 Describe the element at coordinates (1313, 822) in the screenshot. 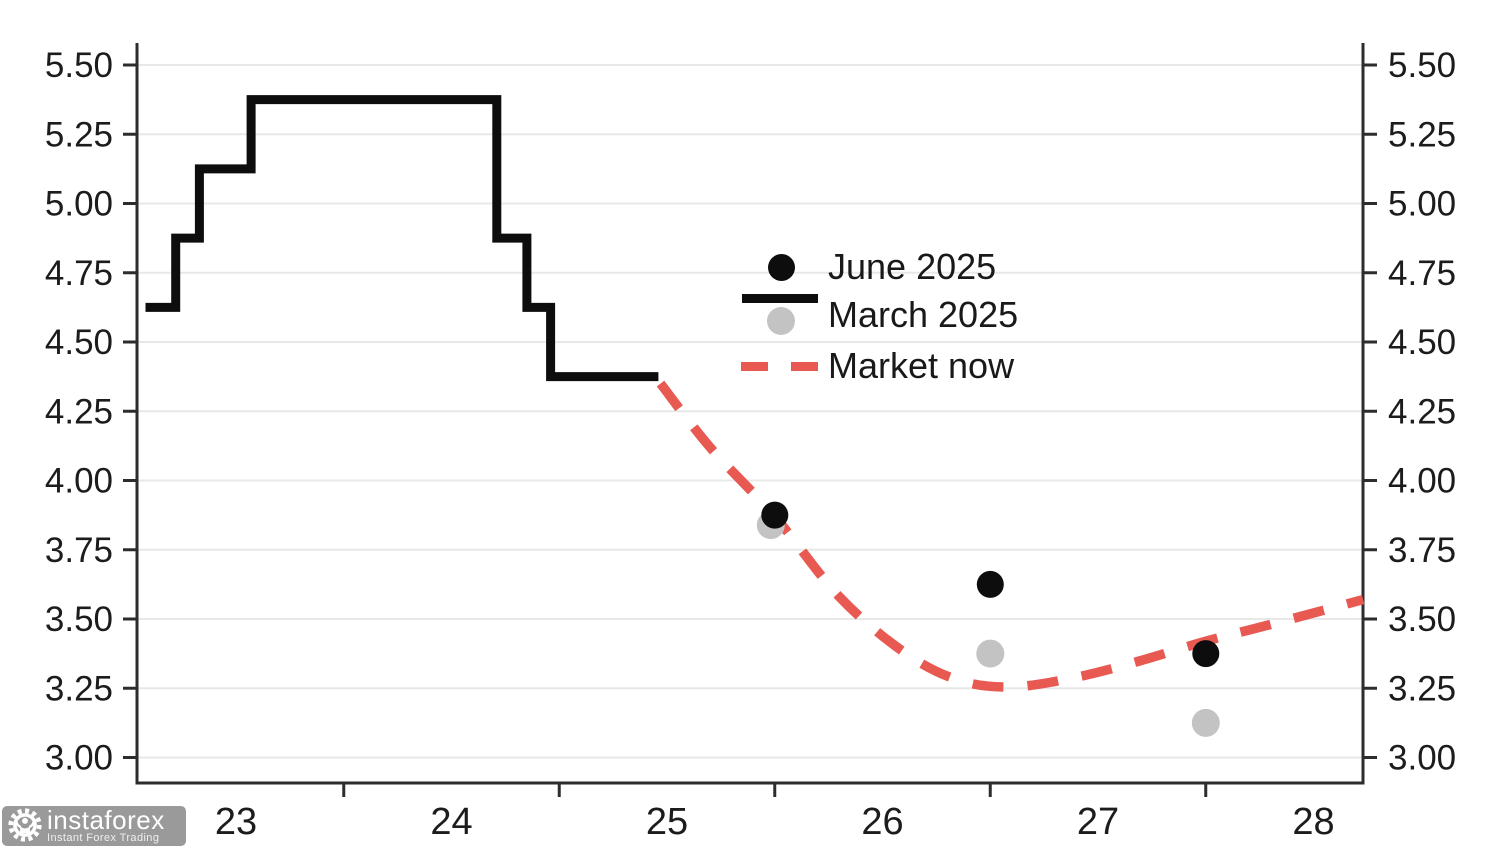

I see `x-tick-label: 28` at that location.